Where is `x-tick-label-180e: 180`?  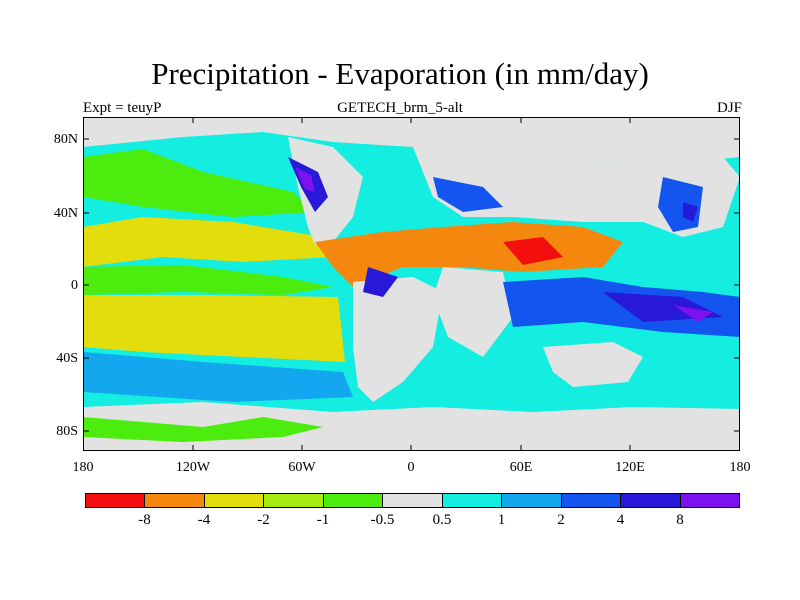
x-tick-label-180e: 180 is located at coordinates (740, 467).